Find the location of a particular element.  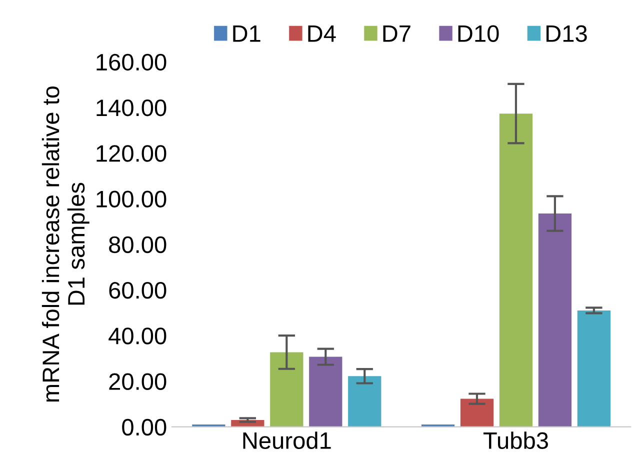

y-tick-label: 80.00 is located at coordinates (137, 245).